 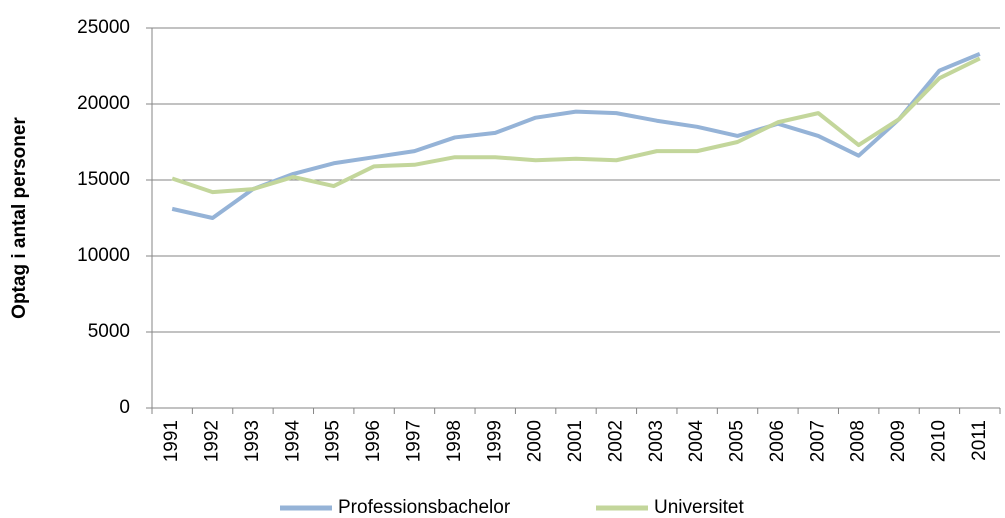 What do you see at coordinates (413, 441) in the screenshot?
I see `x-tick-label: 1997` at bounding box center [413, 441].